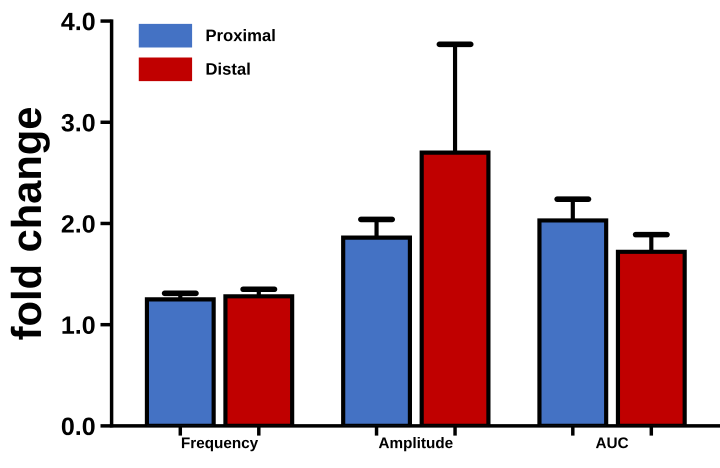 The image size is (720, 468). Describe the element at coordinates (78, 325) in the screenshot. I see `y-tick-label: 1.0` at that location.